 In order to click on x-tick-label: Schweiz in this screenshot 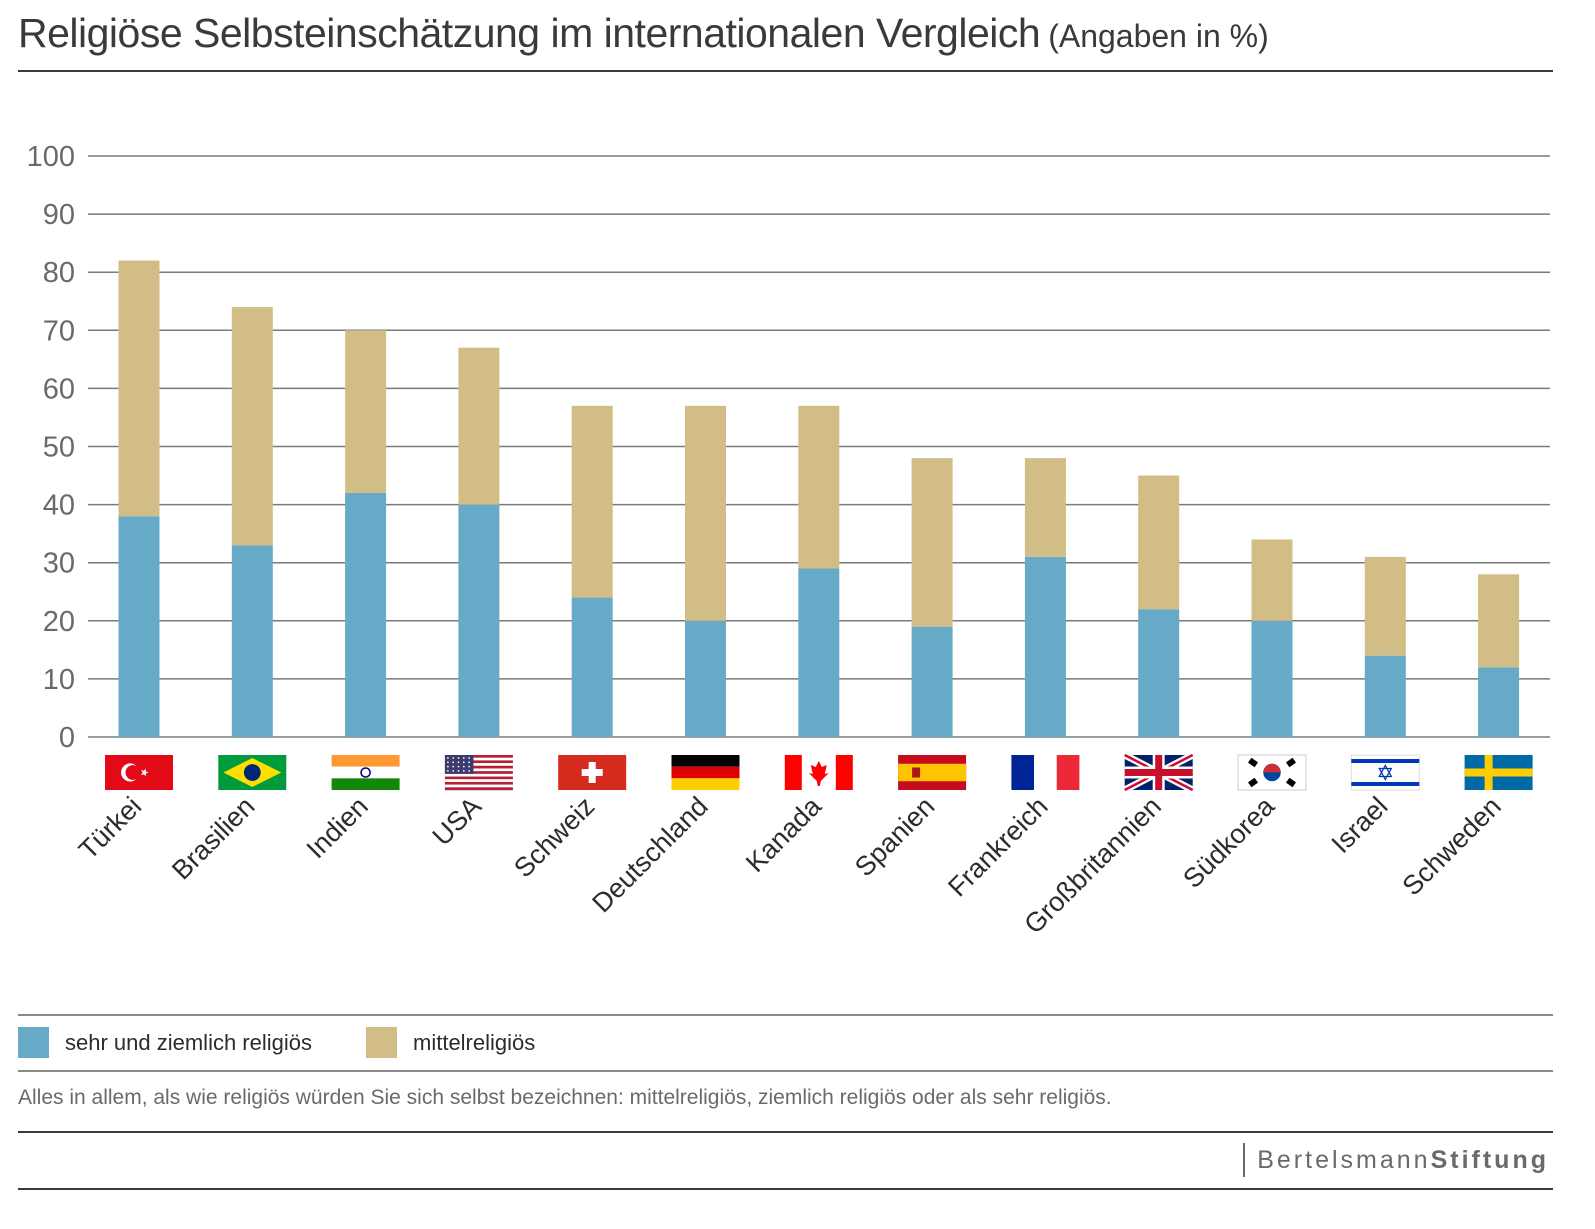, I will do `click(554, 837)`.